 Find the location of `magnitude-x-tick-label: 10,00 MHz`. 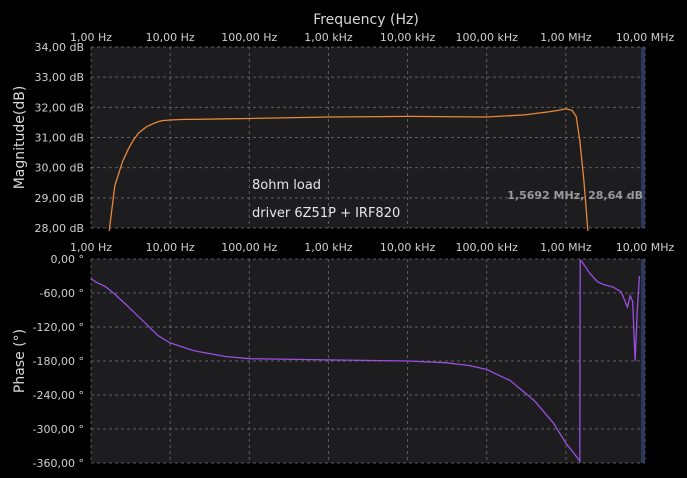

magnitude-x-tick-label: 10,00 MHz is located at coordinates (645, 37).